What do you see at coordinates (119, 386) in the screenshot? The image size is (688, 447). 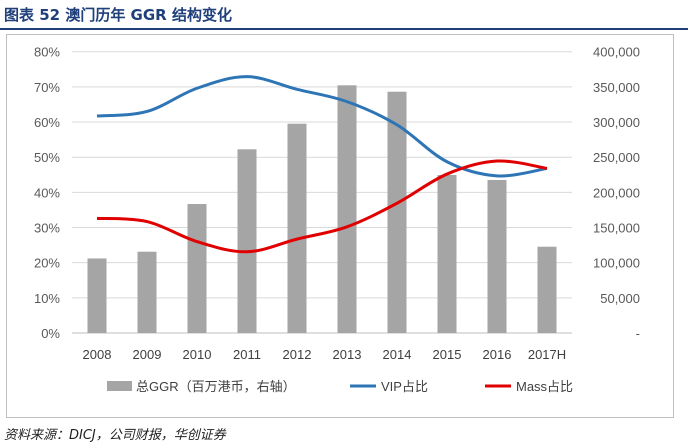 I see `legend-swatch-ggr` at bounding box center [119, 386].